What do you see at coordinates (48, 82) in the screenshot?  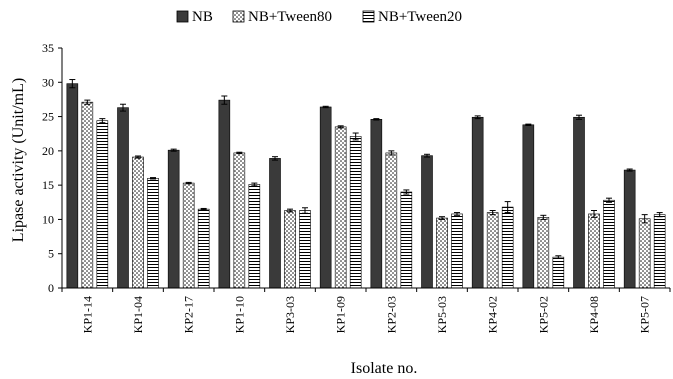 I see `y-tick-label: 30` at bounding box center [48, 82].